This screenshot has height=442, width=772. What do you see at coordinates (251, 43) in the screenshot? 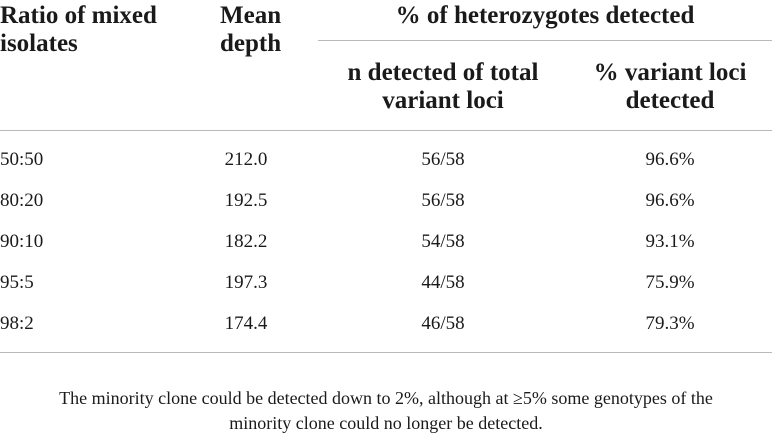
I see `header-depth-line2: depth` at bounding box center [251, 43].